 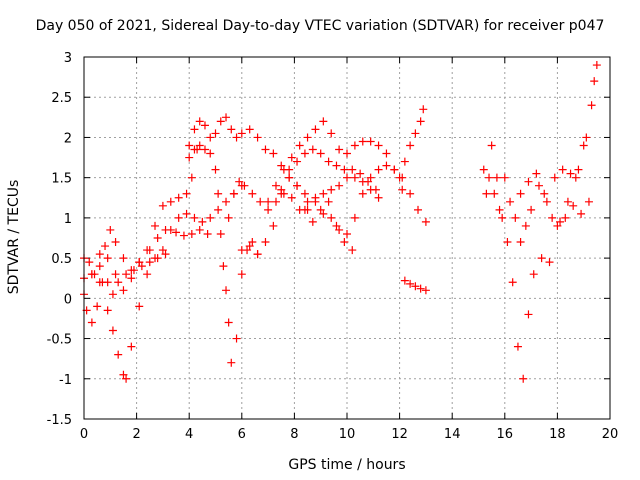 I want to click on x-tick-label: 12, so click(x=399, y=434).